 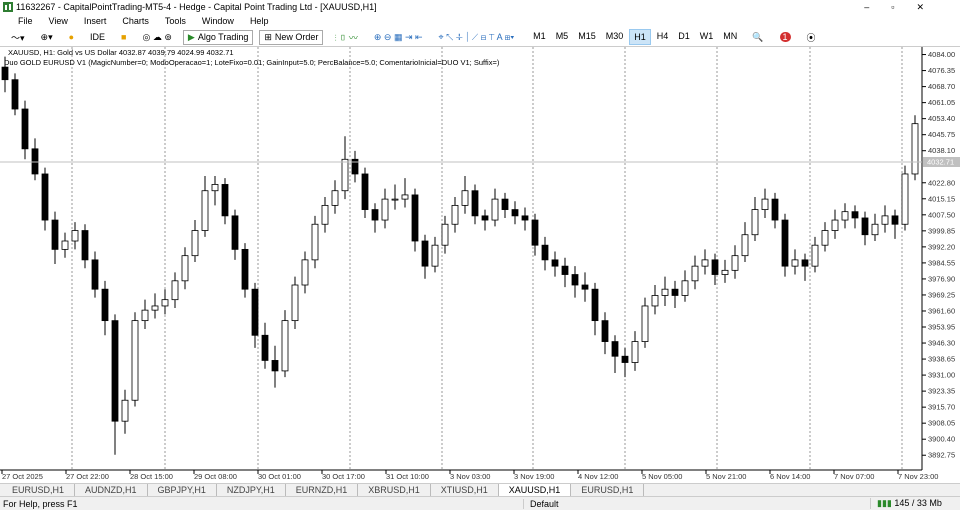 I want to click on menu-item: Tools, so click(x=175, y=21).